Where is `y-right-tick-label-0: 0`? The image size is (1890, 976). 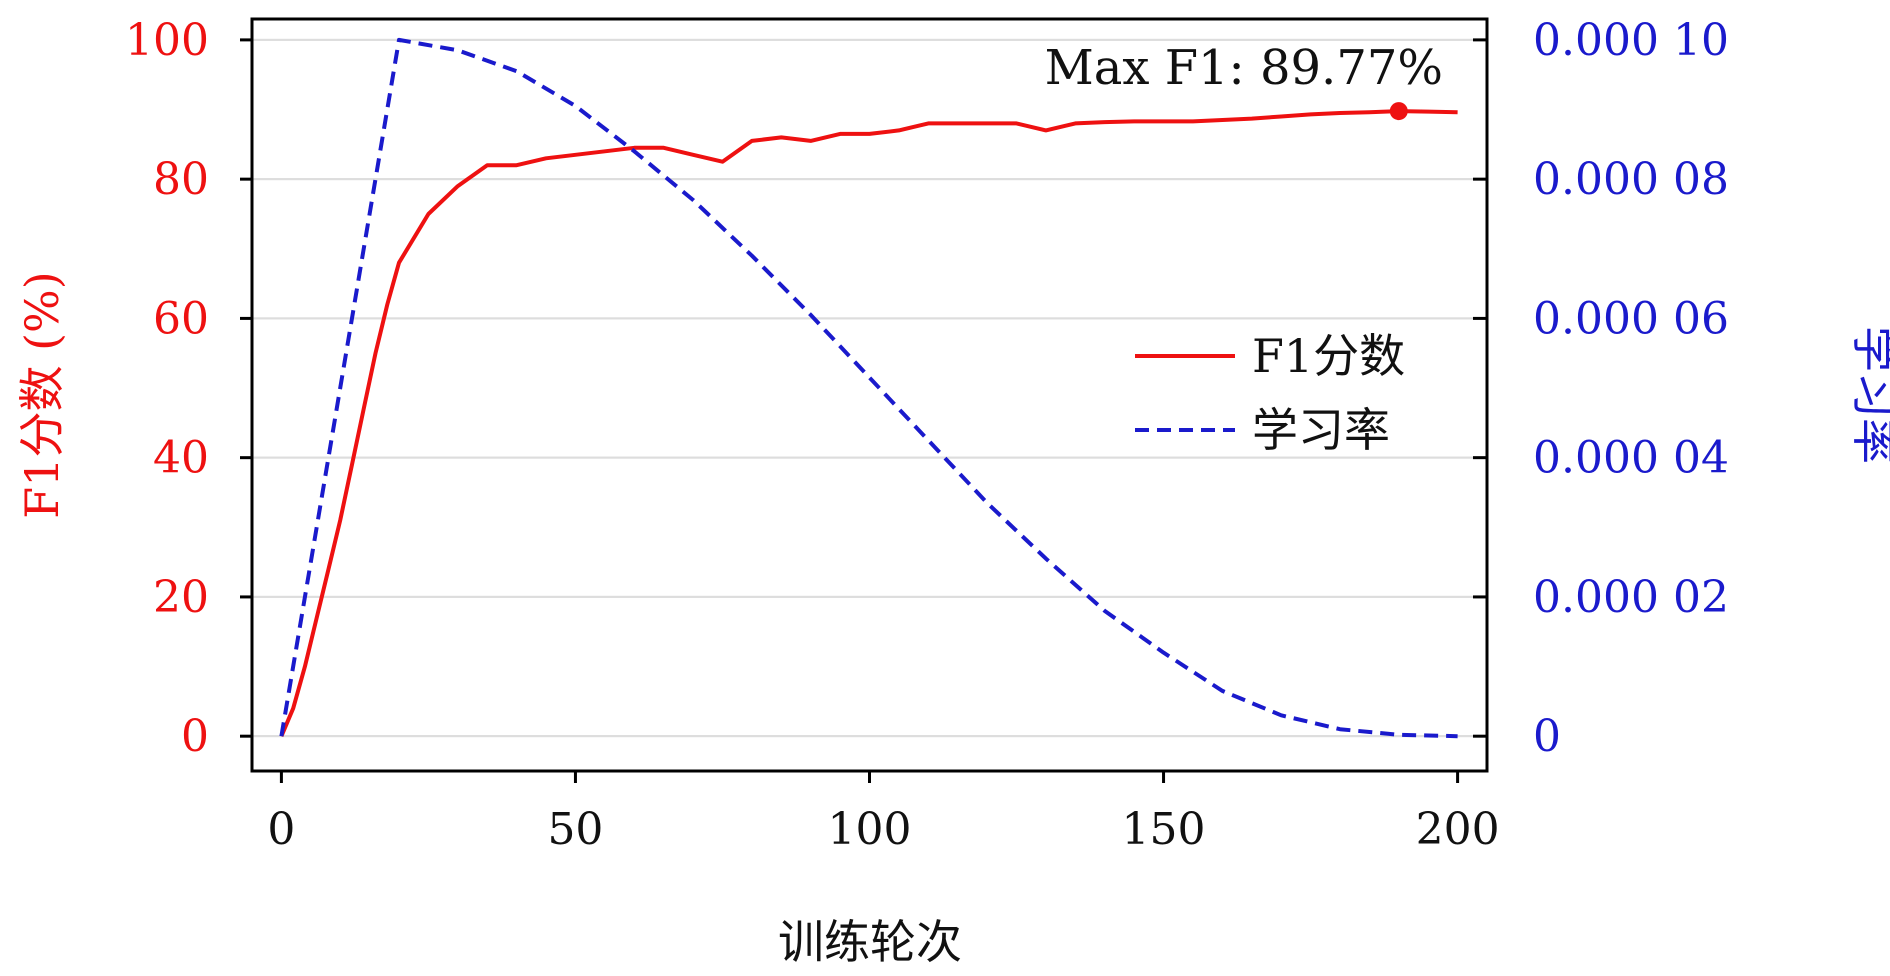
y-right-tick-label-0: 0 is located at coordinates (1547, 736).